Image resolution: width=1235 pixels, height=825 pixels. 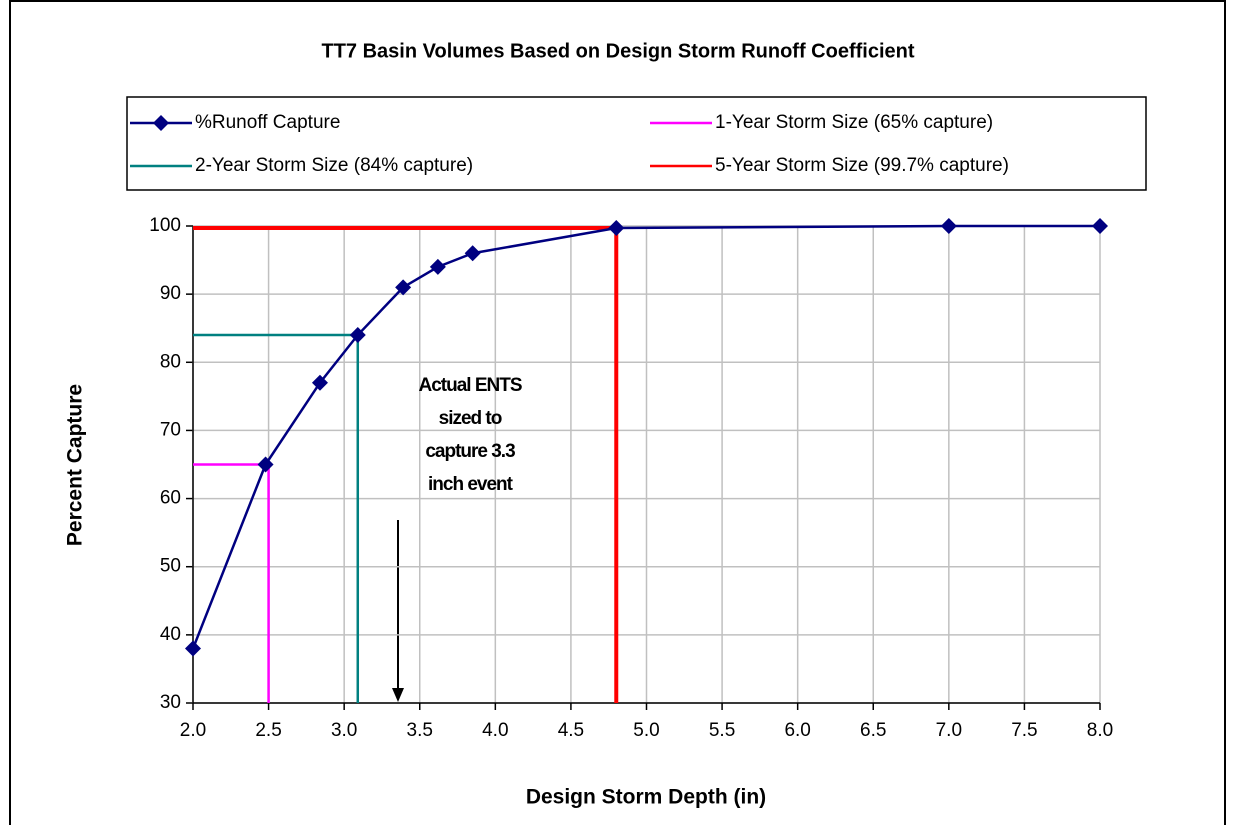 I want to click on x-tick-label: 8.0, so click(x=1100, y=730).